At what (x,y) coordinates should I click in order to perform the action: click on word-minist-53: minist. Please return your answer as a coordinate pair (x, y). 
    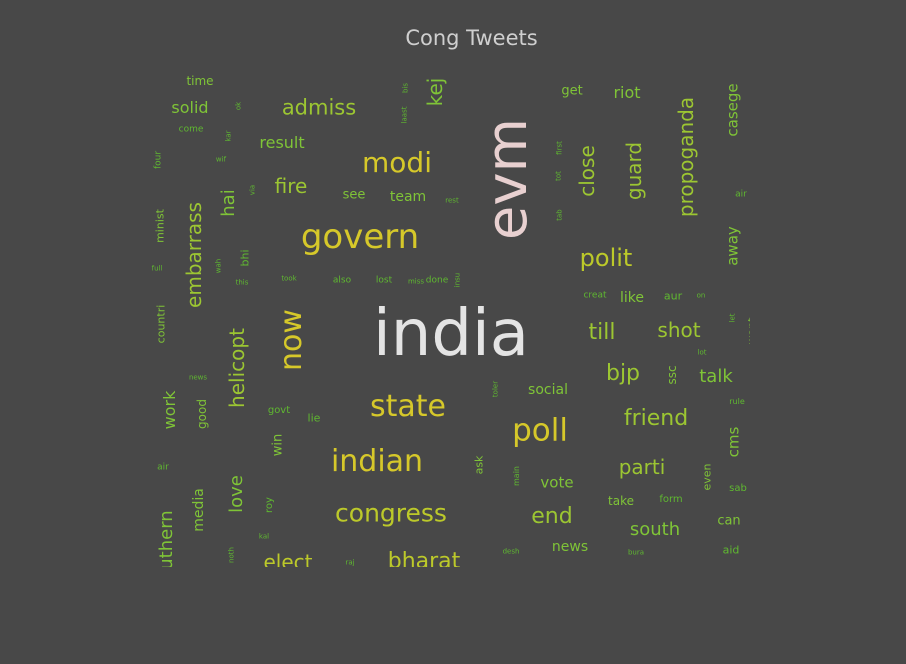
    Looking at the image, I should click on (160, 226).